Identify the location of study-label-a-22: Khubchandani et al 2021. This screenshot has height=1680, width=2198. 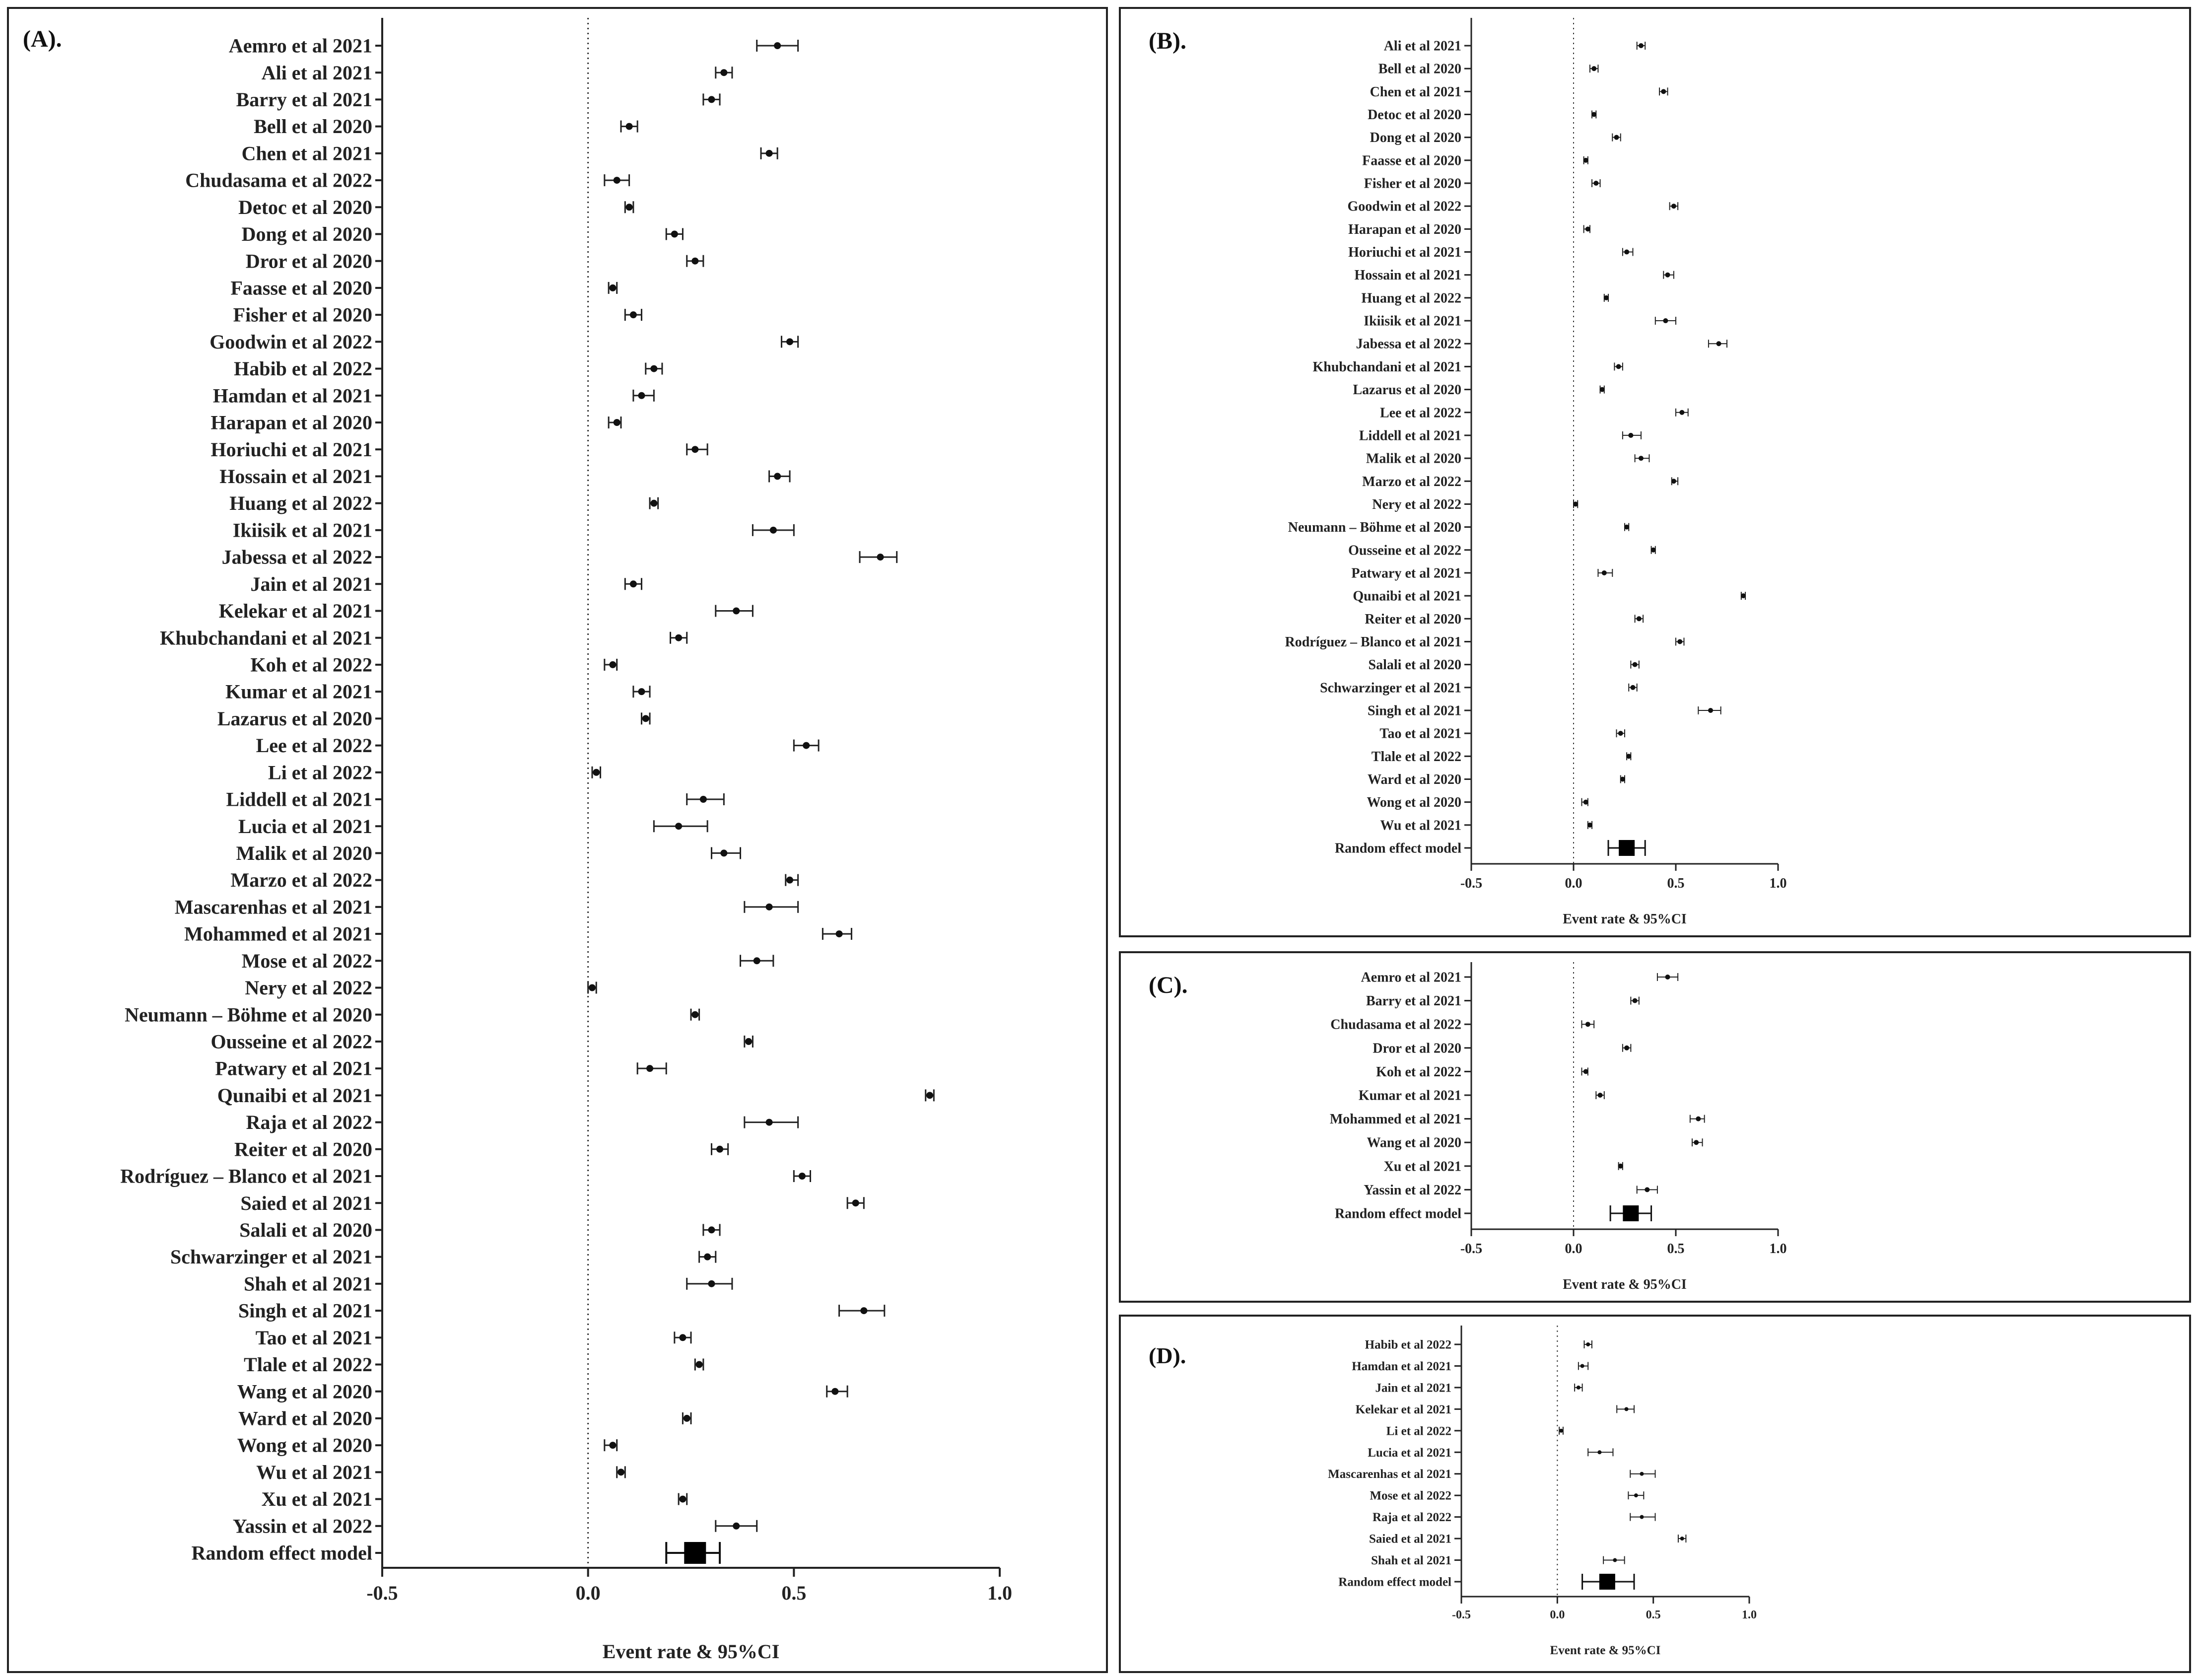
(266, 638).